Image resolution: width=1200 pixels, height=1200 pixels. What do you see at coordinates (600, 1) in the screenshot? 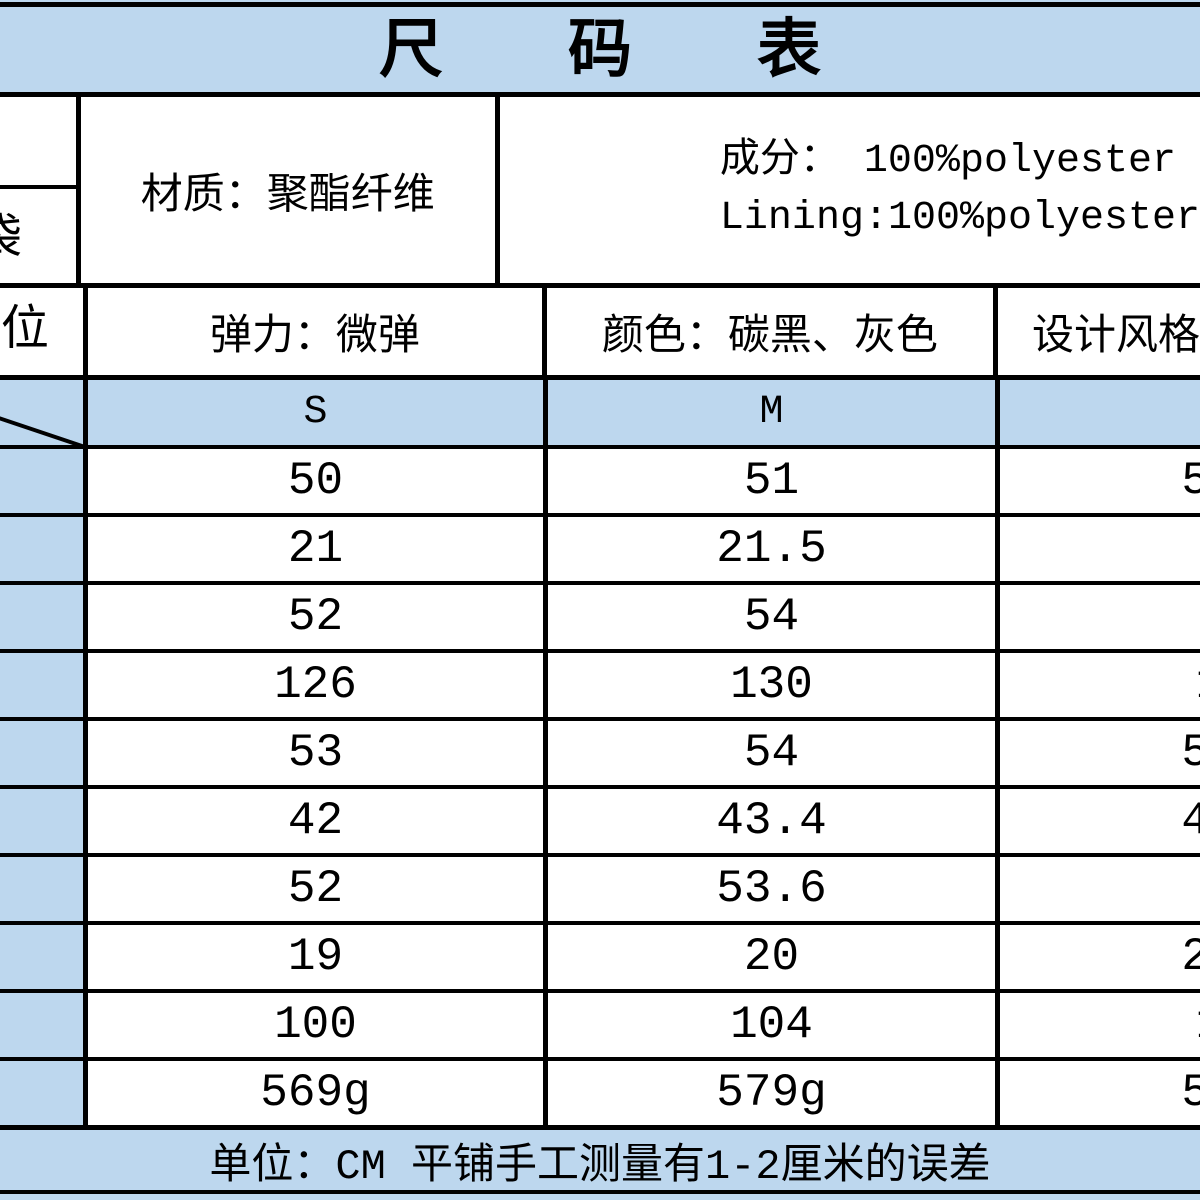
I see `top-blue-sliver` at bounding box center [600, 1].